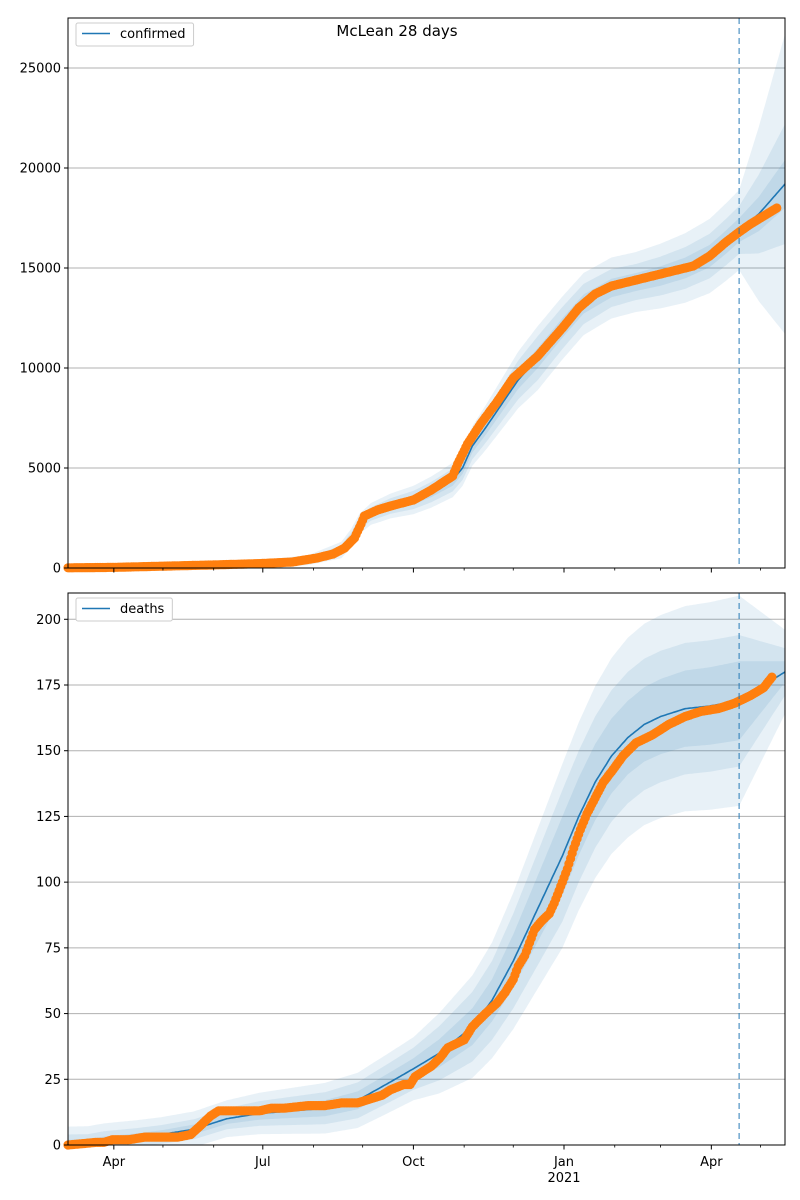 Image resolution: width=800 pixels, height=1200 pixels. Describe the element at coordinates (772, 677) in the screenshot. I see `deaths-observed-point` at that location.